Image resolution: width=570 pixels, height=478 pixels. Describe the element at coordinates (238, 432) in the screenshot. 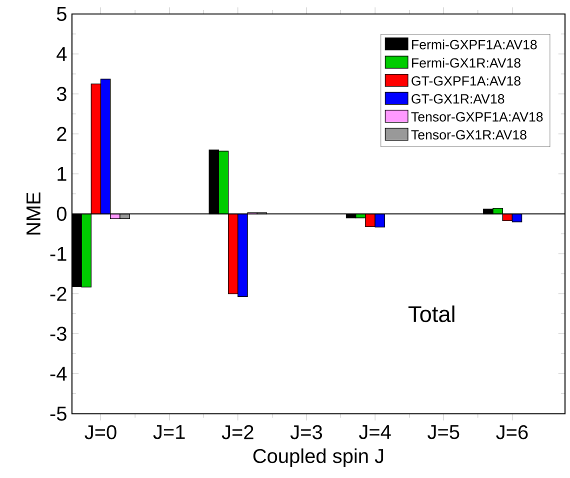

I see `x-tick-label: J=2` at that location.